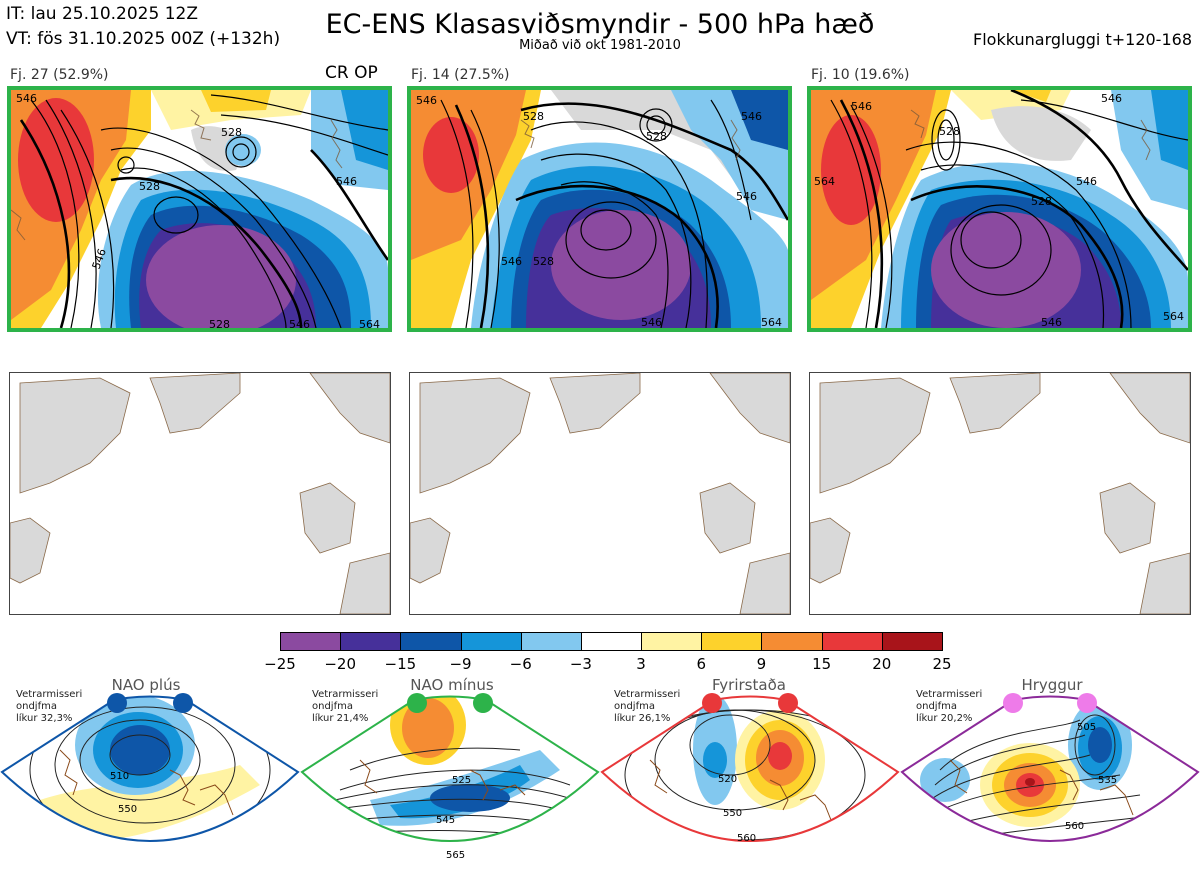  What do you see at coordinates (460, 664) in the screenshot?
I see `colorbar-tick-label: −9` at bounding box center [460, 664].